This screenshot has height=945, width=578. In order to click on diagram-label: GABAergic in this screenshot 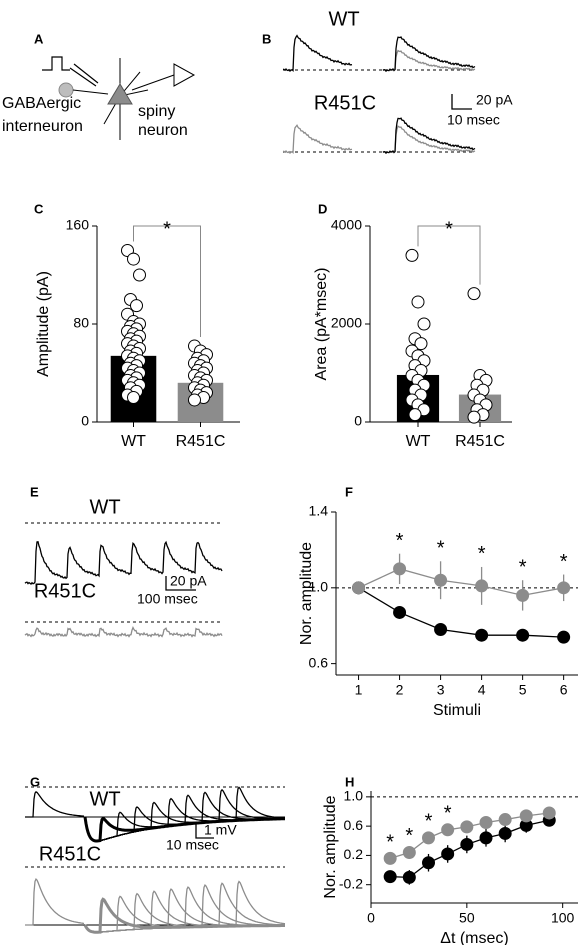, I will do `click(41, 103)`.